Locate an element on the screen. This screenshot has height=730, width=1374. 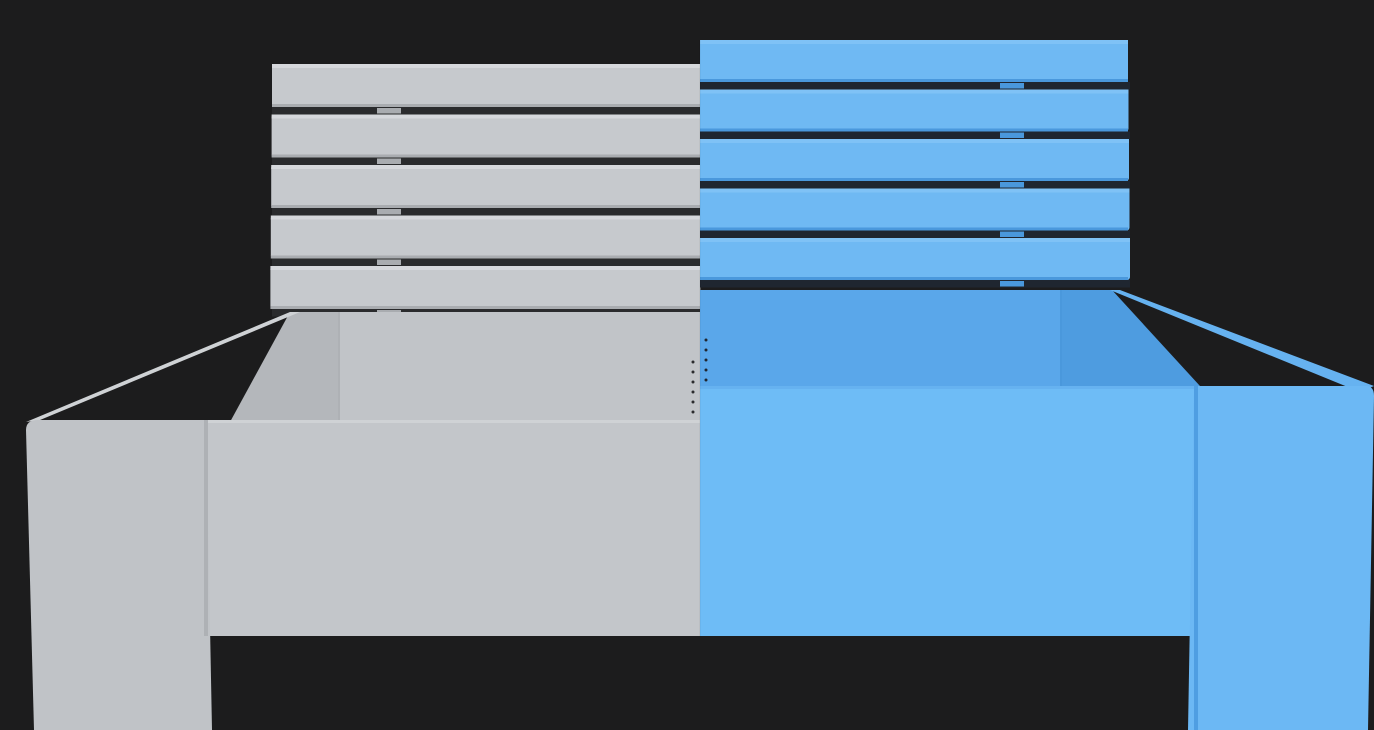
side-top-rail-right is located at coordinates (1242, 341).